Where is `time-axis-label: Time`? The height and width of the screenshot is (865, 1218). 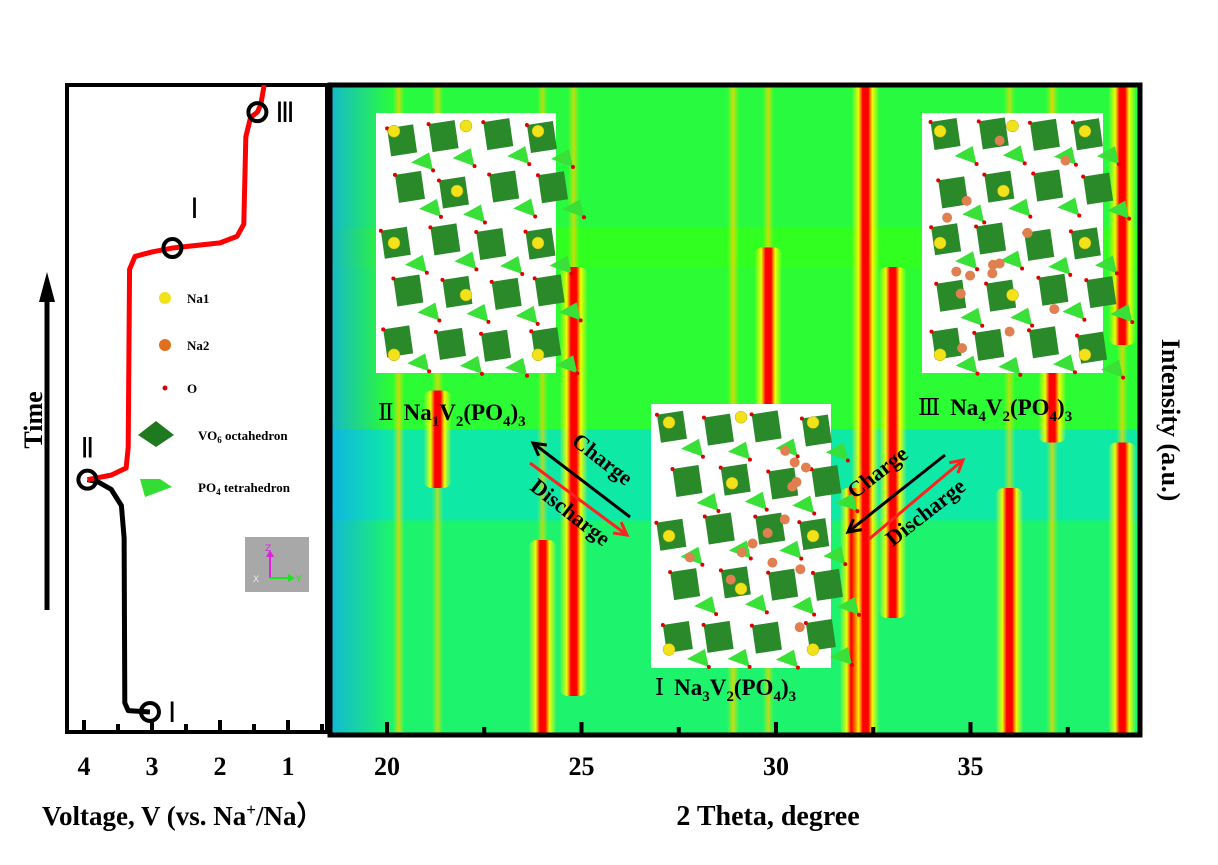 time-axis-label: Time is located at coordinates (33, 419).